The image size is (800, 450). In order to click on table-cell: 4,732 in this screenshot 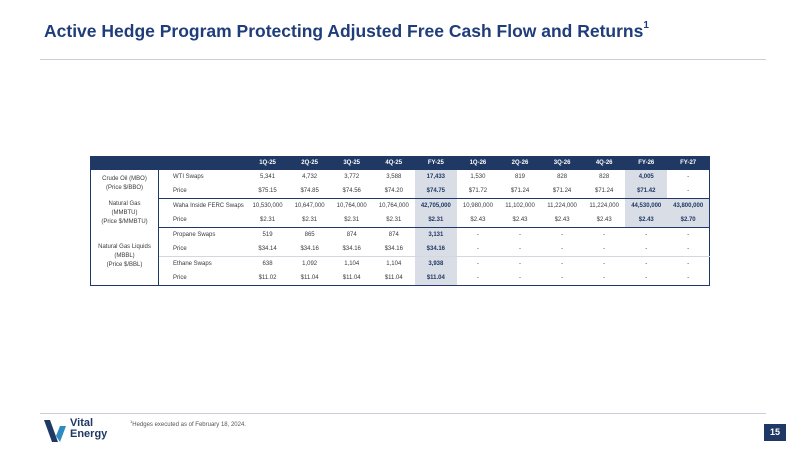, I will do `click(310, 177)`.